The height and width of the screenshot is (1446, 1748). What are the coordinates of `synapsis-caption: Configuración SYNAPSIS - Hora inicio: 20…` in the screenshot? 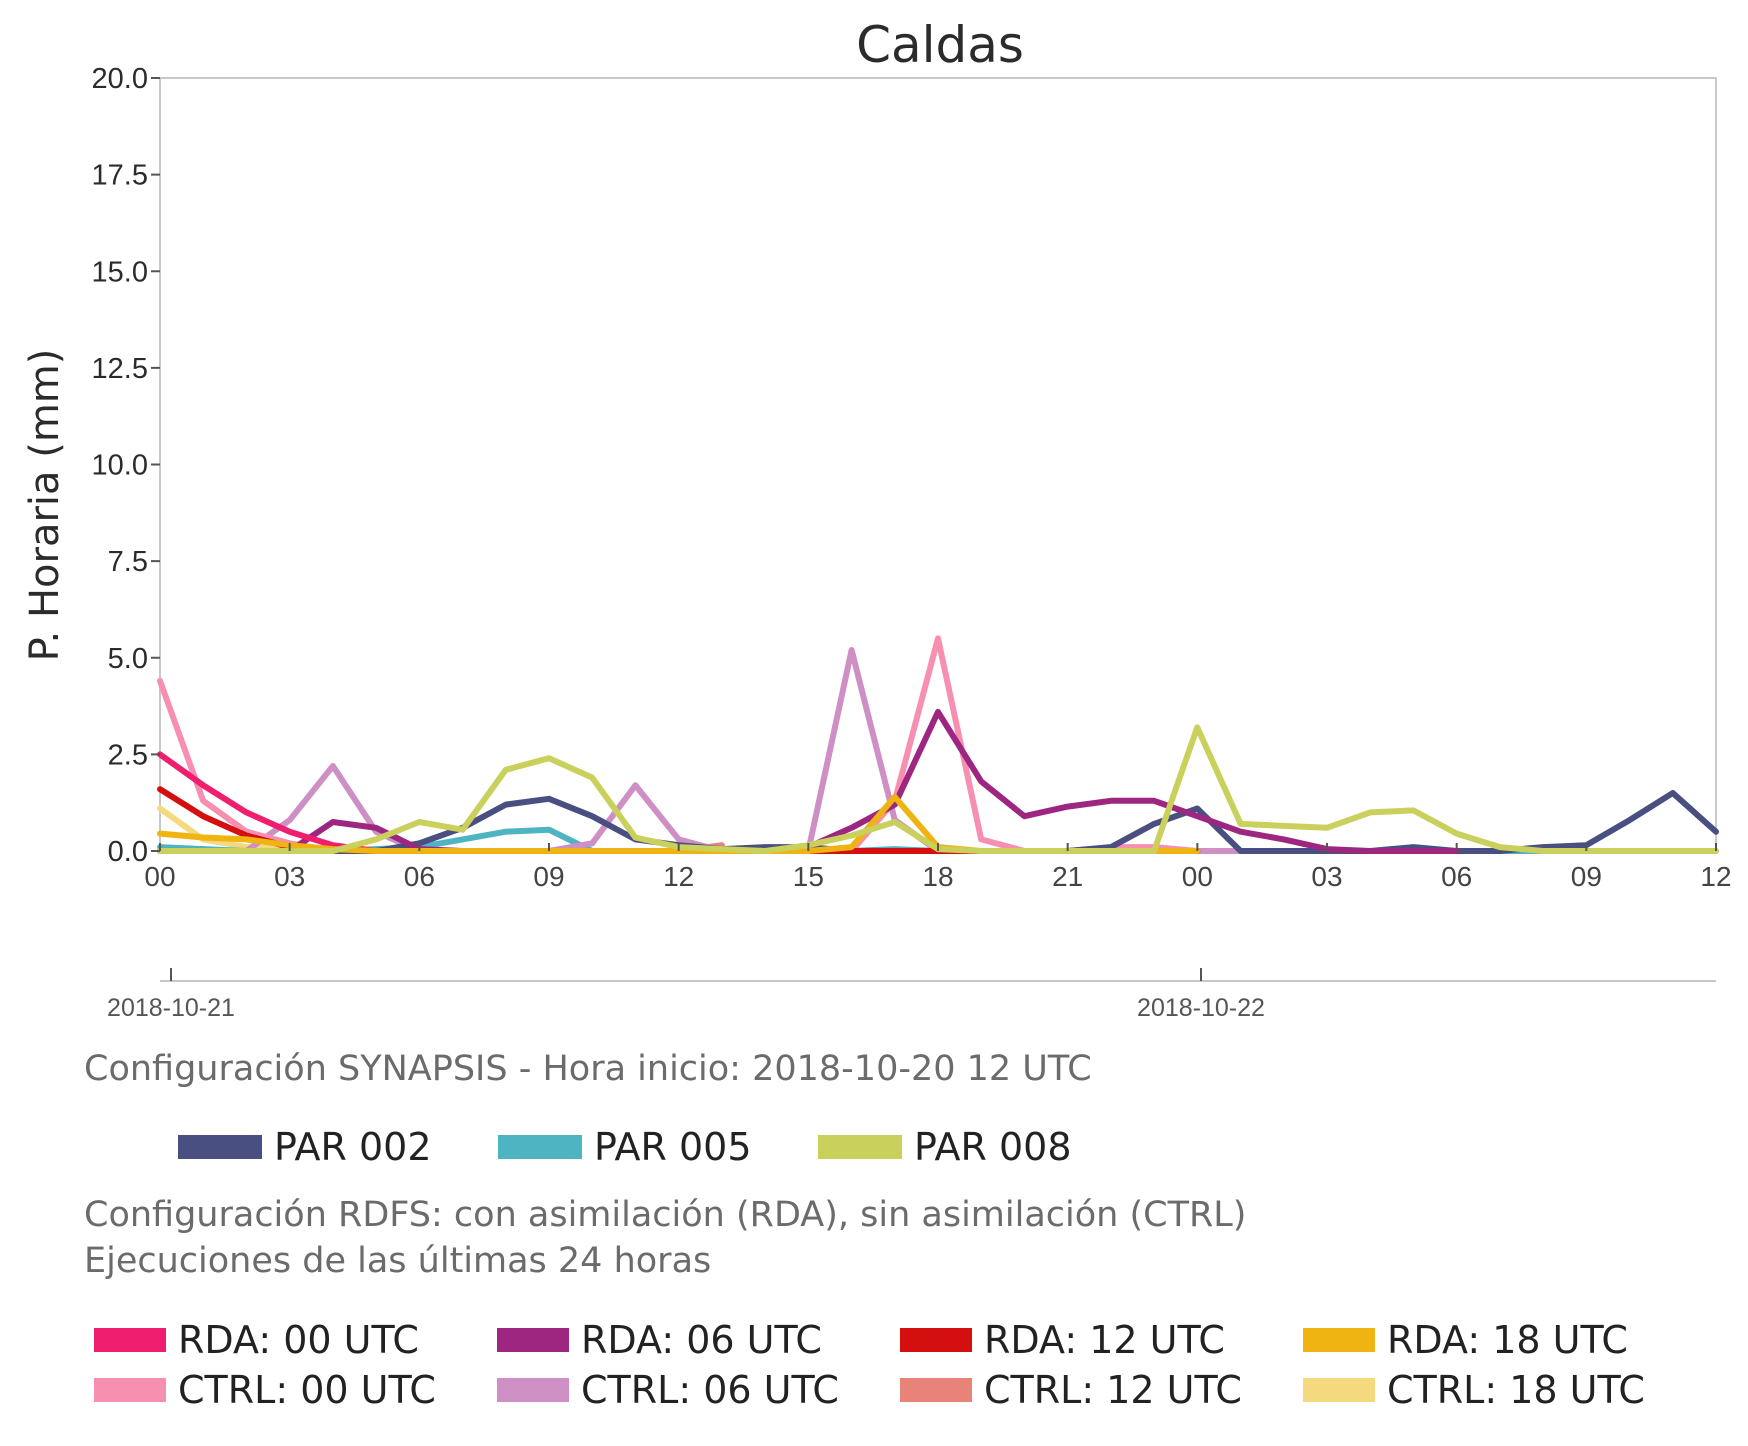 It's located at (588, 1069).